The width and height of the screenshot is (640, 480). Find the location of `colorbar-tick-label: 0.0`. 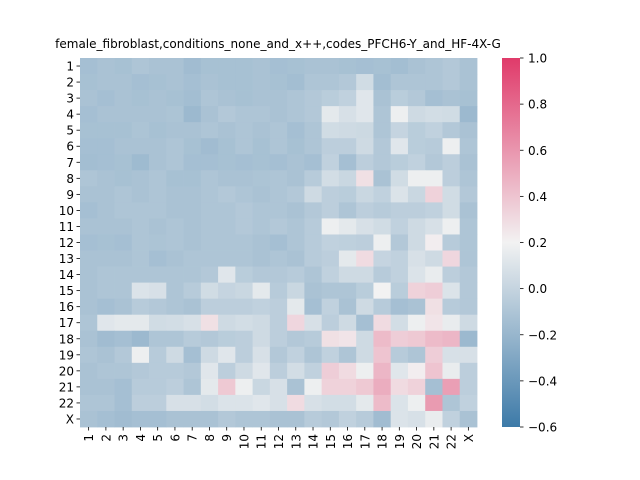

colorbar-tick-label: 0.0 is located at coordinates (537, 289).